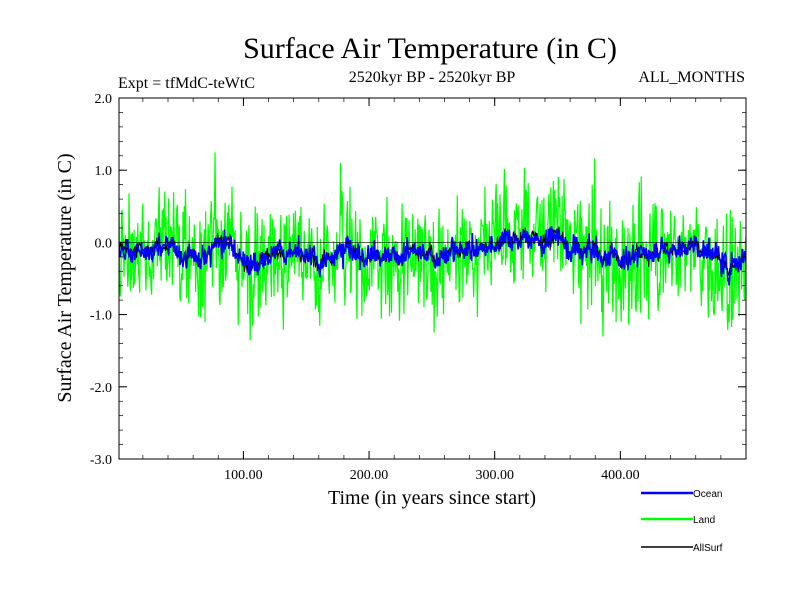 The image size is (800, 600). What do you see at coordinates (682, 521) in the screenshot?
I see `legend: Ocean Land AllSurf` at bounding box center [682, 521].